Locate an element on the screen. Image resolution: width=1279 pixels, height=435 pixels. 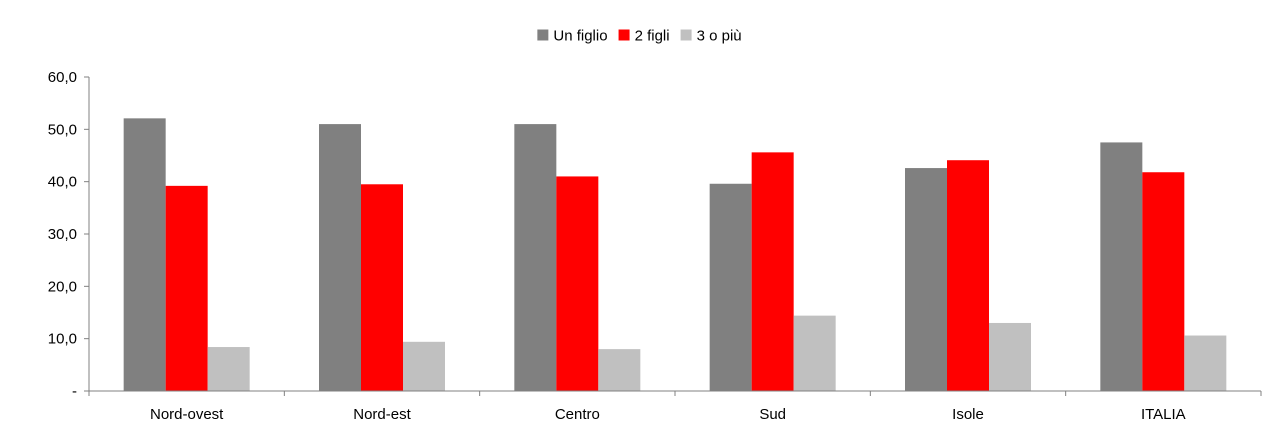
y-tick-label: - is located at coordinates (74, 391).